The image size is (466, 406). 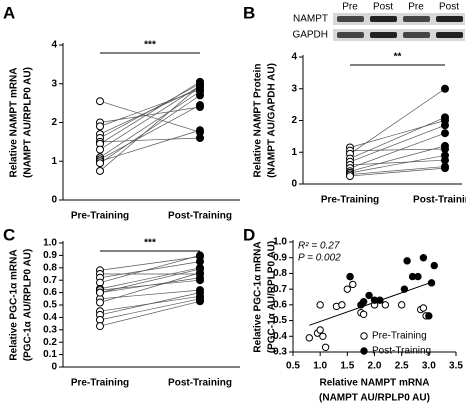 I want to click on x-axis-title: Relative NAMPT mRNA, so click(x=374, y=383).